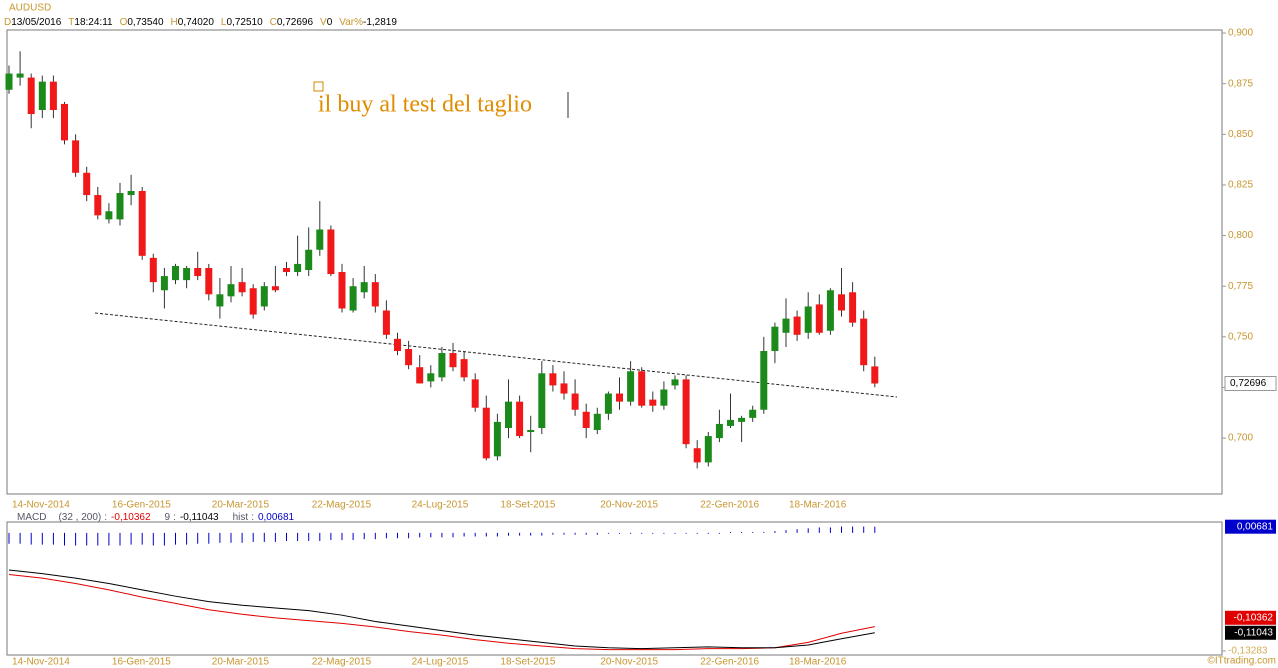 The height and width of the screenshot is (668, 1278). Describe the element at coordinates (1255, 526) in the screenshot. I see `value-box-label: 0,00681` at that location.